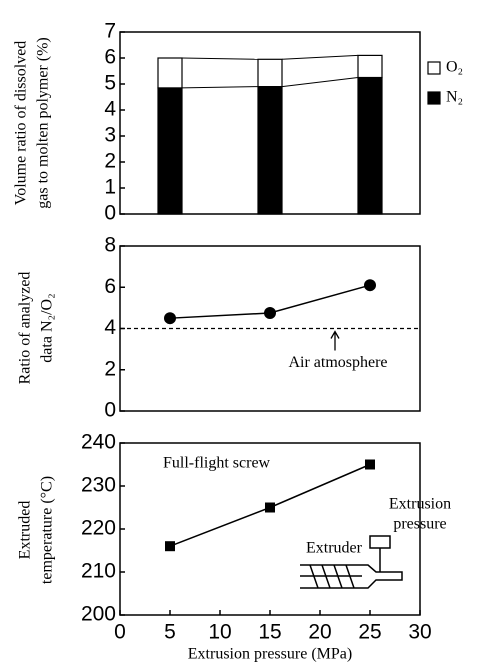 This screenshot has width=481, height=664. Describe the element at coordinates (110, 83) in the screenshot. I see `y-tick-label: 5` at that location.